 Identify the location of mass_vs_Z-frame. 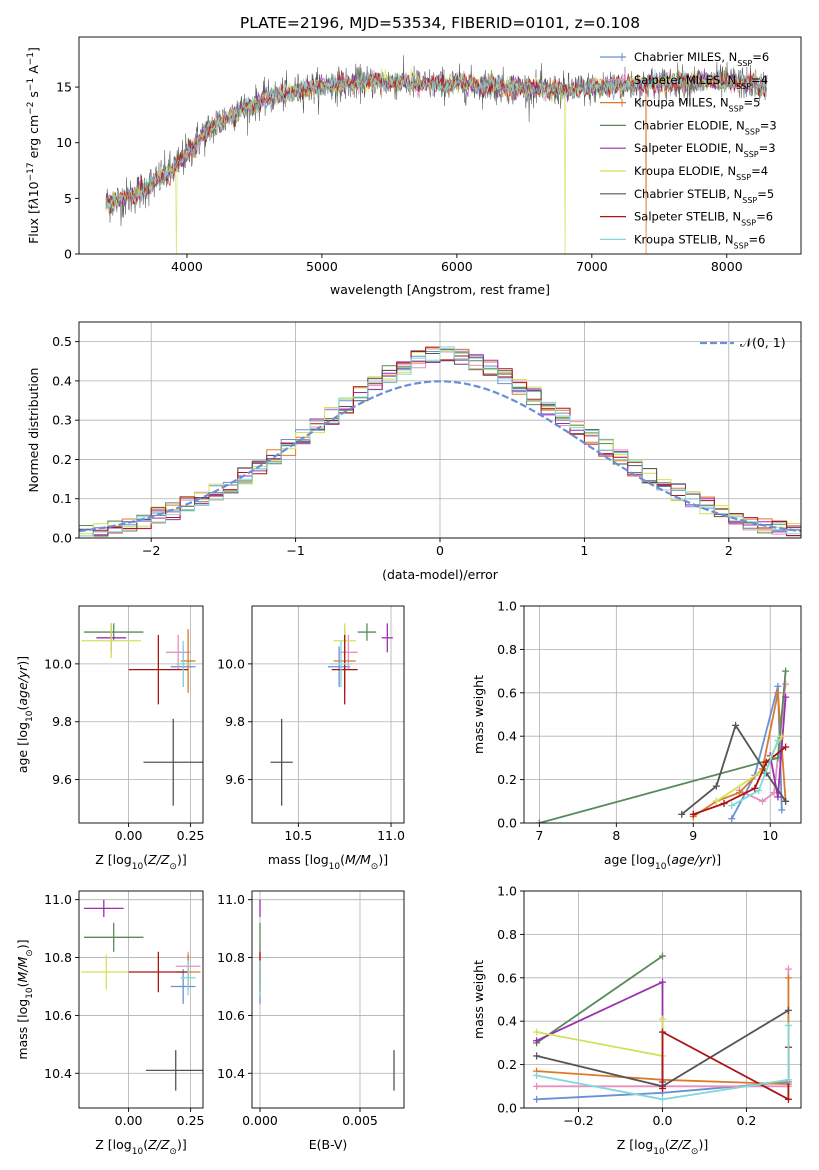
(141, 999).